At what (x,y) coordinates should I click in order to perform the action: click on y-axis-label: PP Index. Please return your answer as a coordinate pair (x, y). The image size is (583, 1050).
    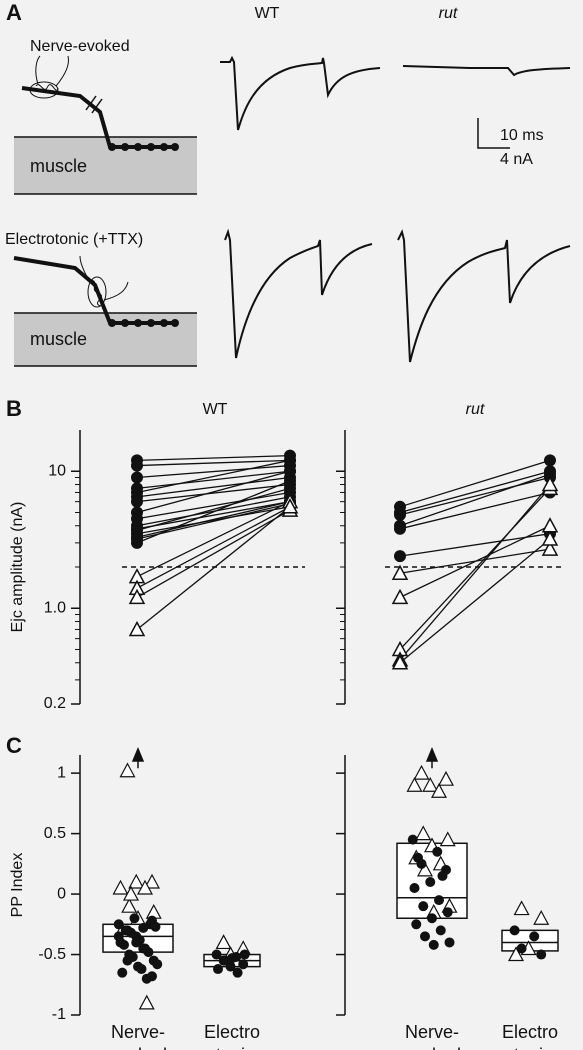
    Looking at the image, I should click on (17, 885).